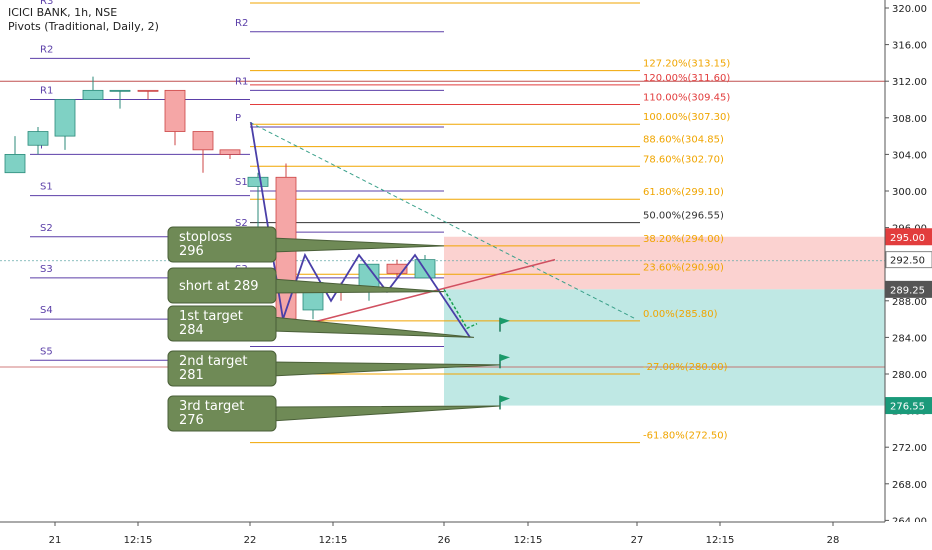 The width and height of the screenshot is (932, 550). I want to click on elliott-wave-line, so click(360, 230).